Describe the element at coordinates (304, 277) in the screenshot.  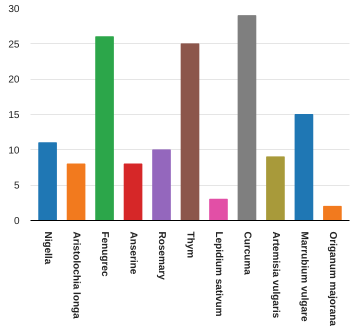
I see `x-tick-label: Marrubium vulgare` at that location.